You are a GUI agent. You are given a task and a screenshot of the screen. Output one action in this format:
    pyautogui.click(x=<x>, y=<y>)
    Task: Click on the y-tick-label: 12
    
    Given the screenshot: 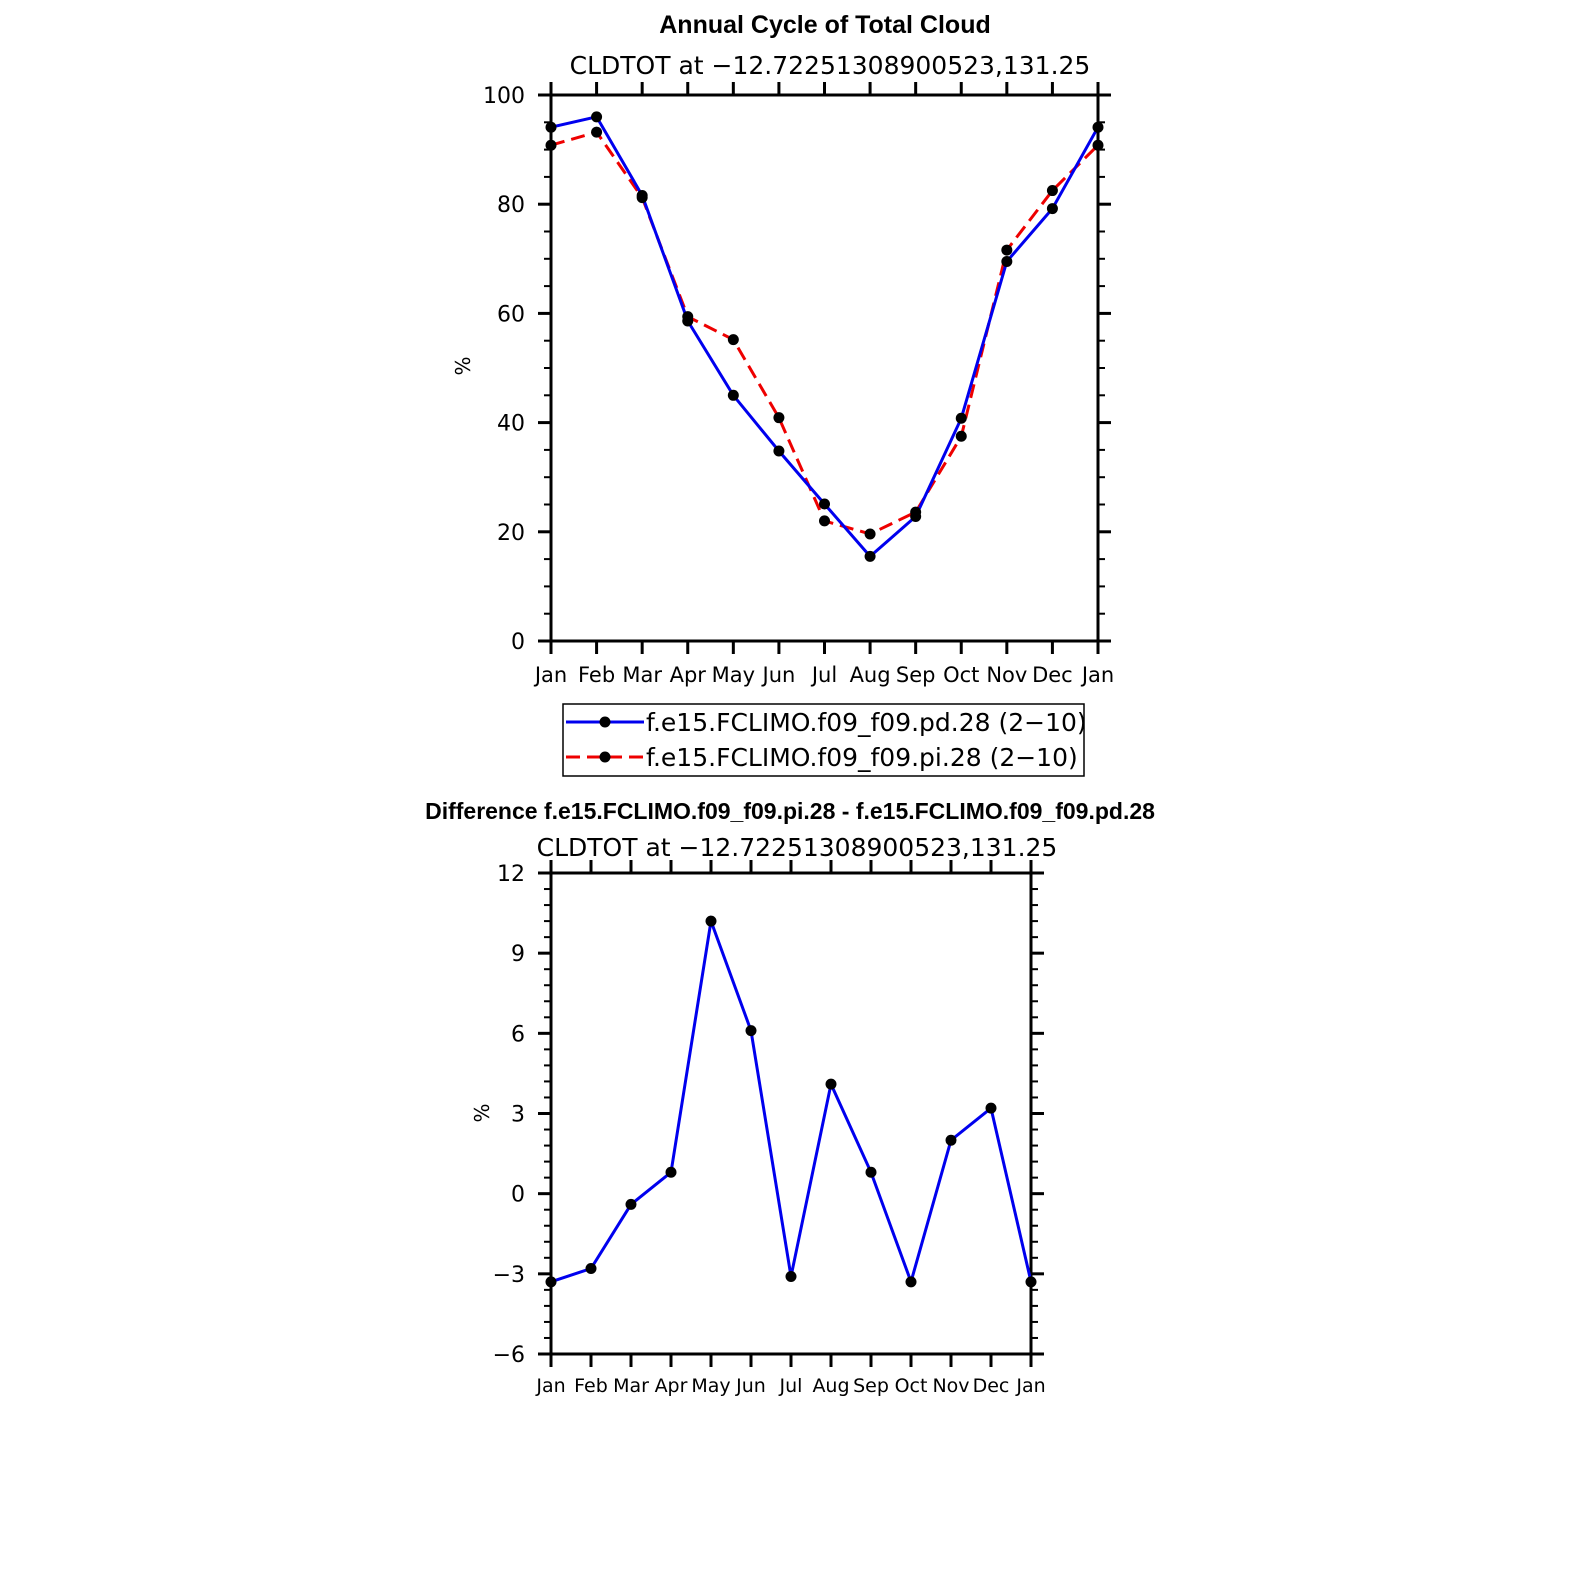 What is the action you would take?
    pyautogui.click(x=511, y=874)
    